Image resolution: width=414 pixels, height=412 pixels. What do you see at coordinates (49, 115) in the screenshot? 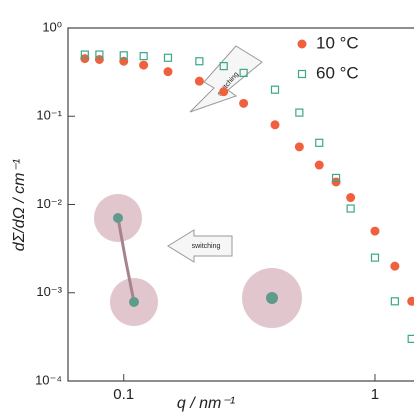
I see `y-tick-label: 10⁻¹` at bounding box center [49, 115].